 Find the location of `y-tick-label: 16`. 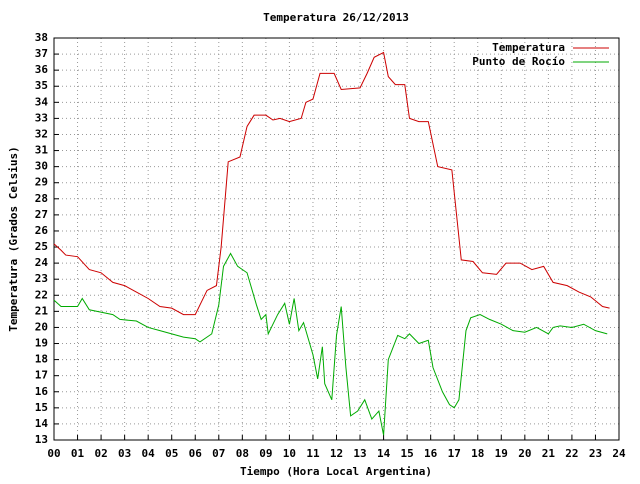

y-tick-label: 16 is located at coordinates (42, 391).